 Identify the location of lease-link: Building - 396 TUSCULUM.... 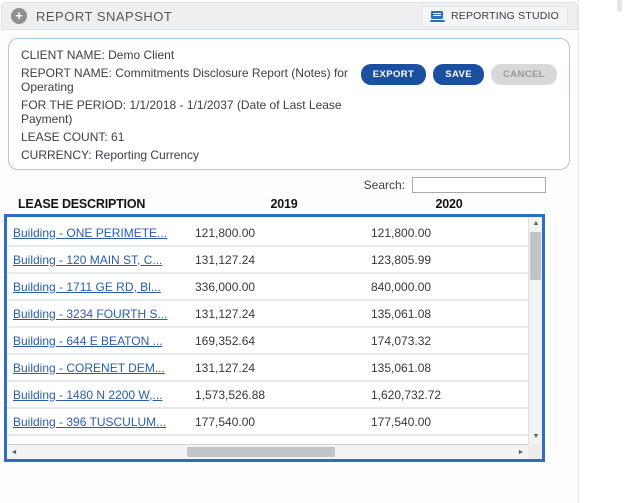
(90, 421).